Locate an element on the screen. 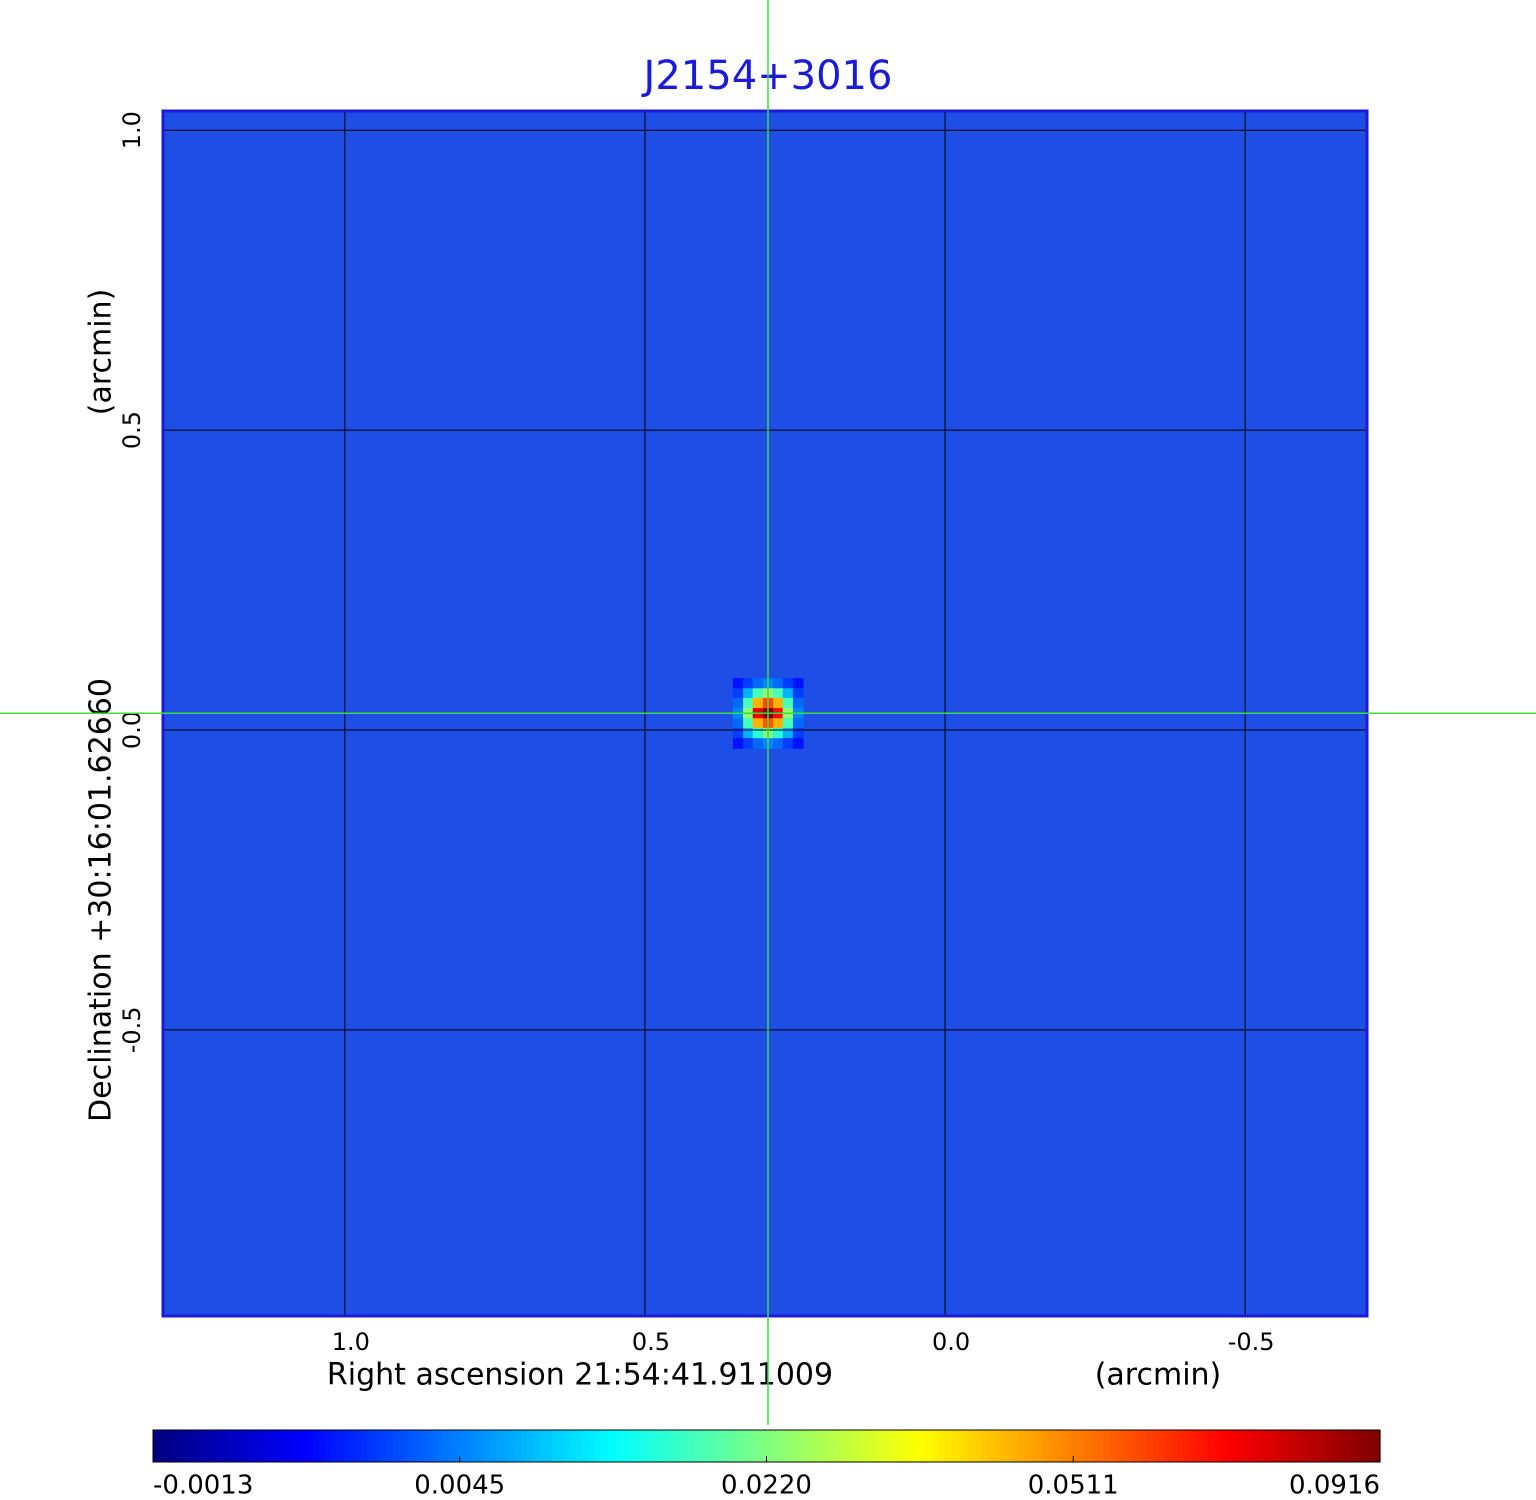 Image resolution: width=1536 pixels, height=1500 pixels. colorbar-tick-label: 0.0220 is located at coordinates (766, 1485).